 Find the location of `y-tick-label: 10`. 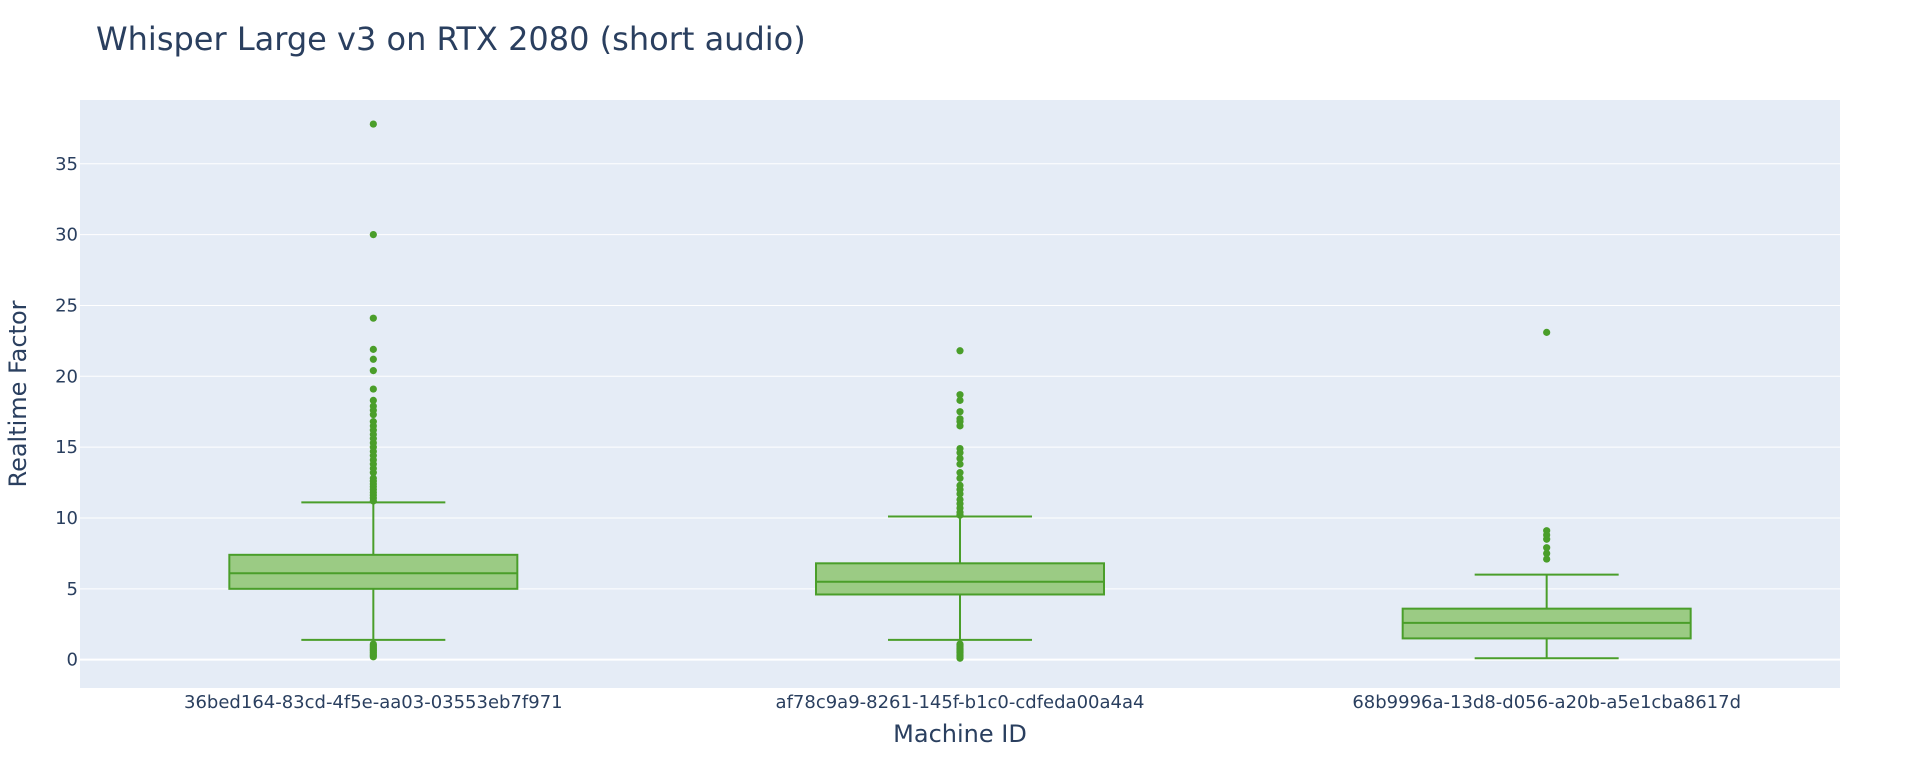

y-tick-label: 10 is located at coordinates (66, 518).